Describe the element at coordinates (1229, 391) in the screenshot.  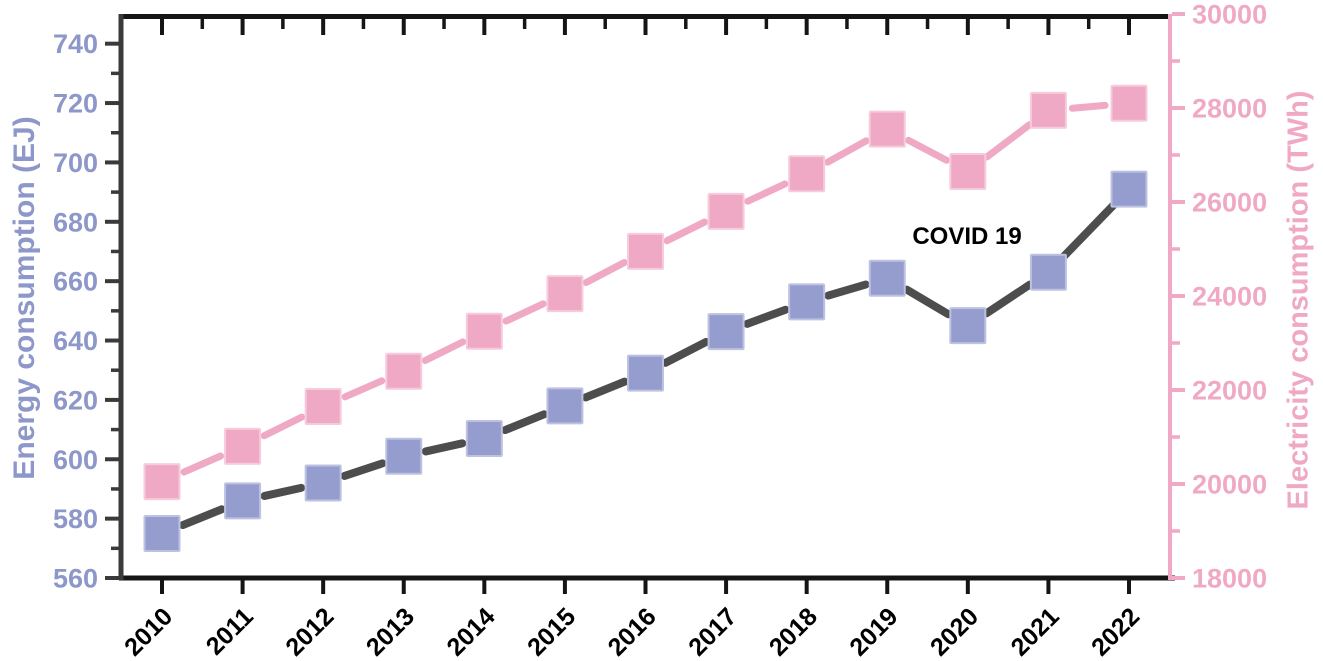
I see `right-axis-tick-label: 22000` at that location.